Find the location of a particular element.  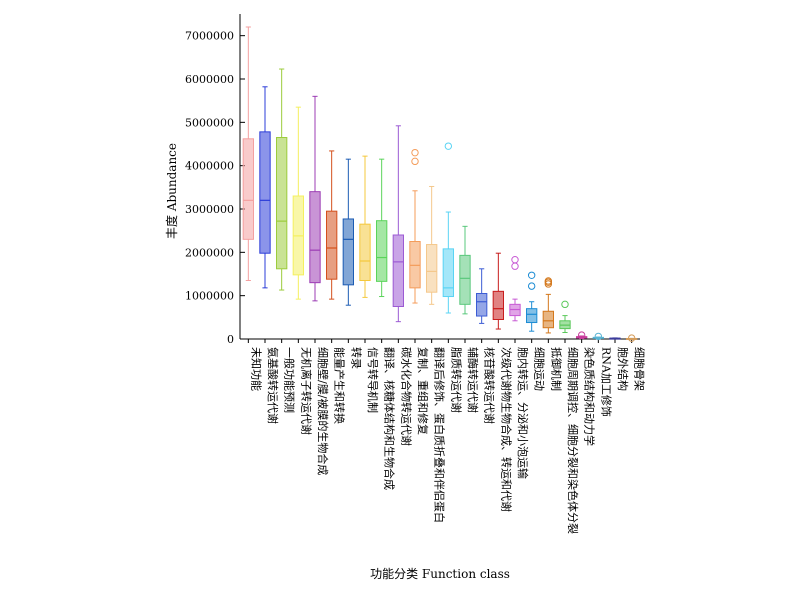

x-category-label: 复制、重组和修复 is located at coordinates (423, 391).